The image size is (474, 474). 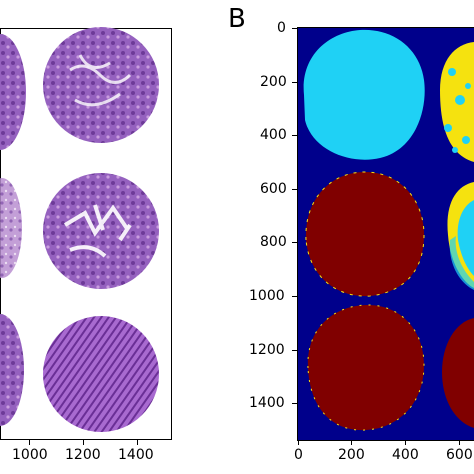 I want to click on tissue-core-a3, so click(x=11, y=228).